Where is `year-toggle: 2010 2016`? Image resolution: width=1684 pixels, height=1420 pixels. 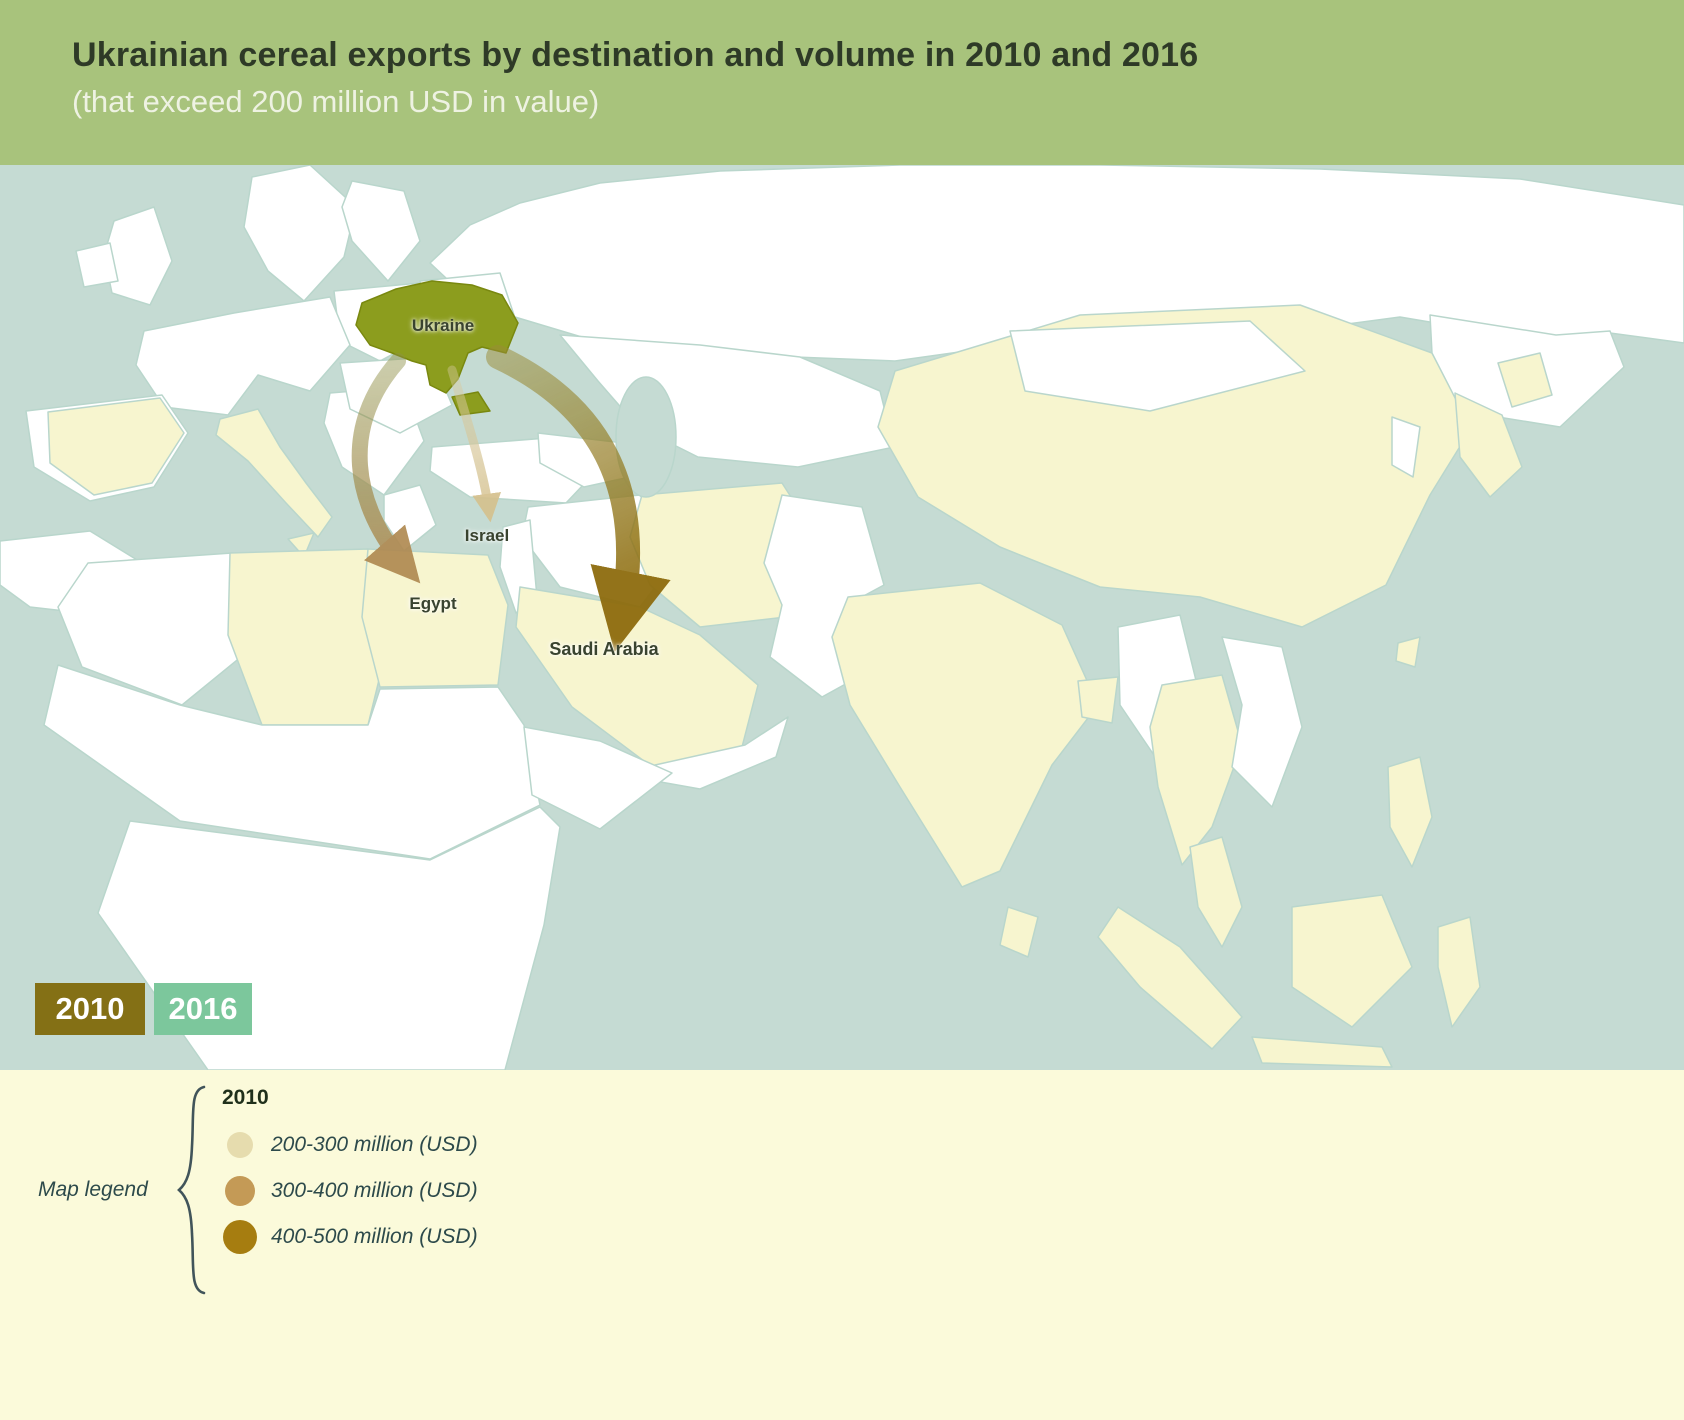 year-toggle: 2010 2016 is located at coordinates (143, 1009).